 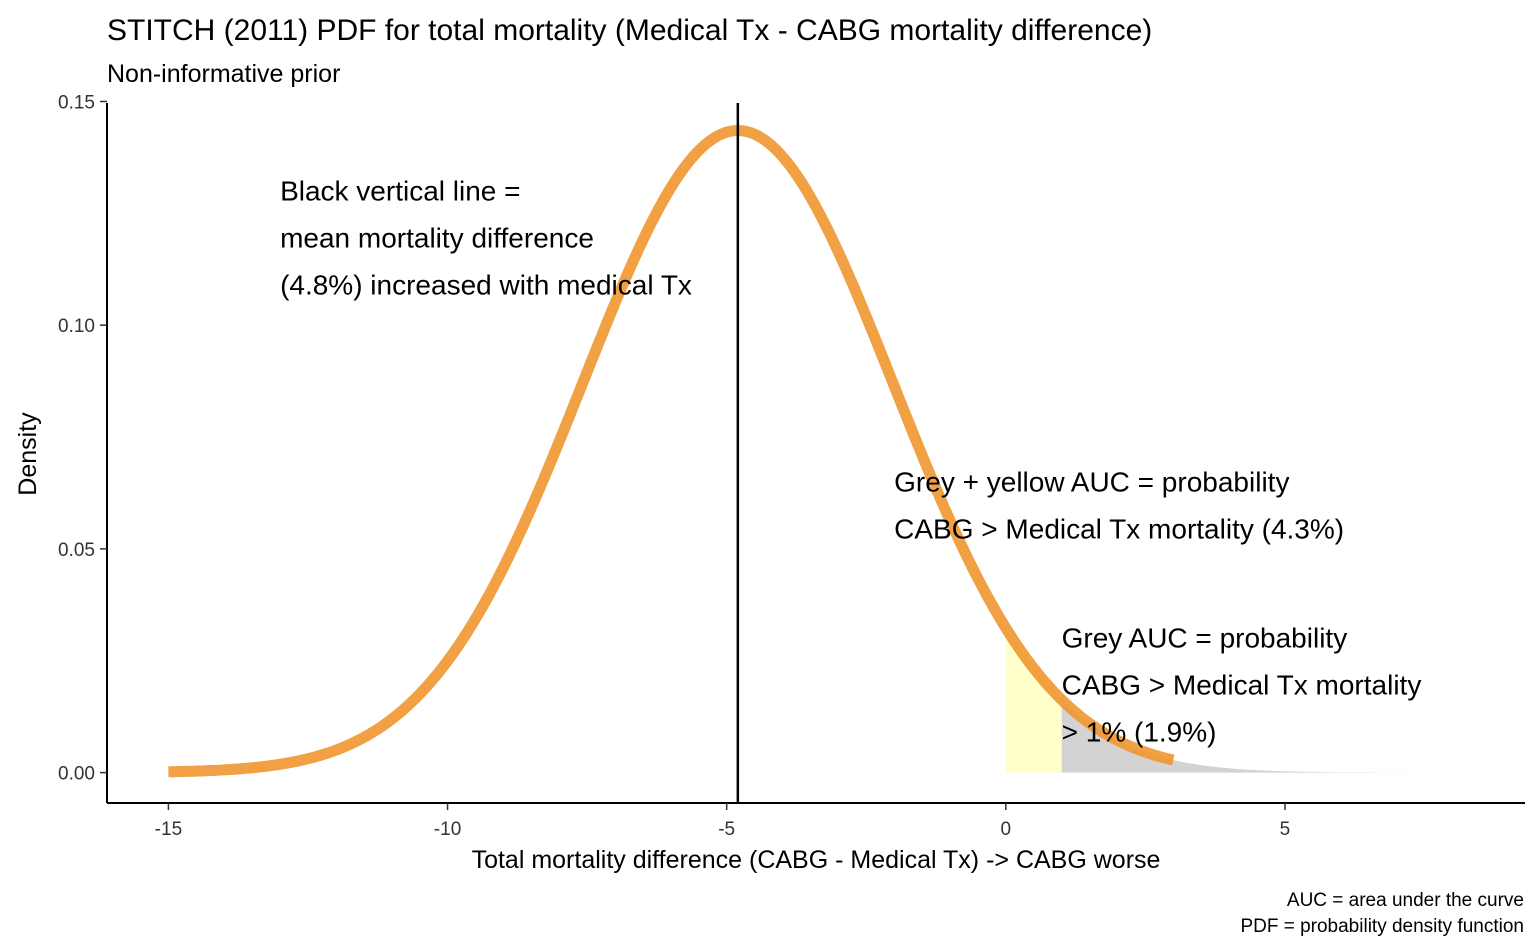 What do you see at coordinates (1205, 637) in the screenshot?
I see `annotation-line: Grey AUC = probability` at bounding box center [1205, 637].